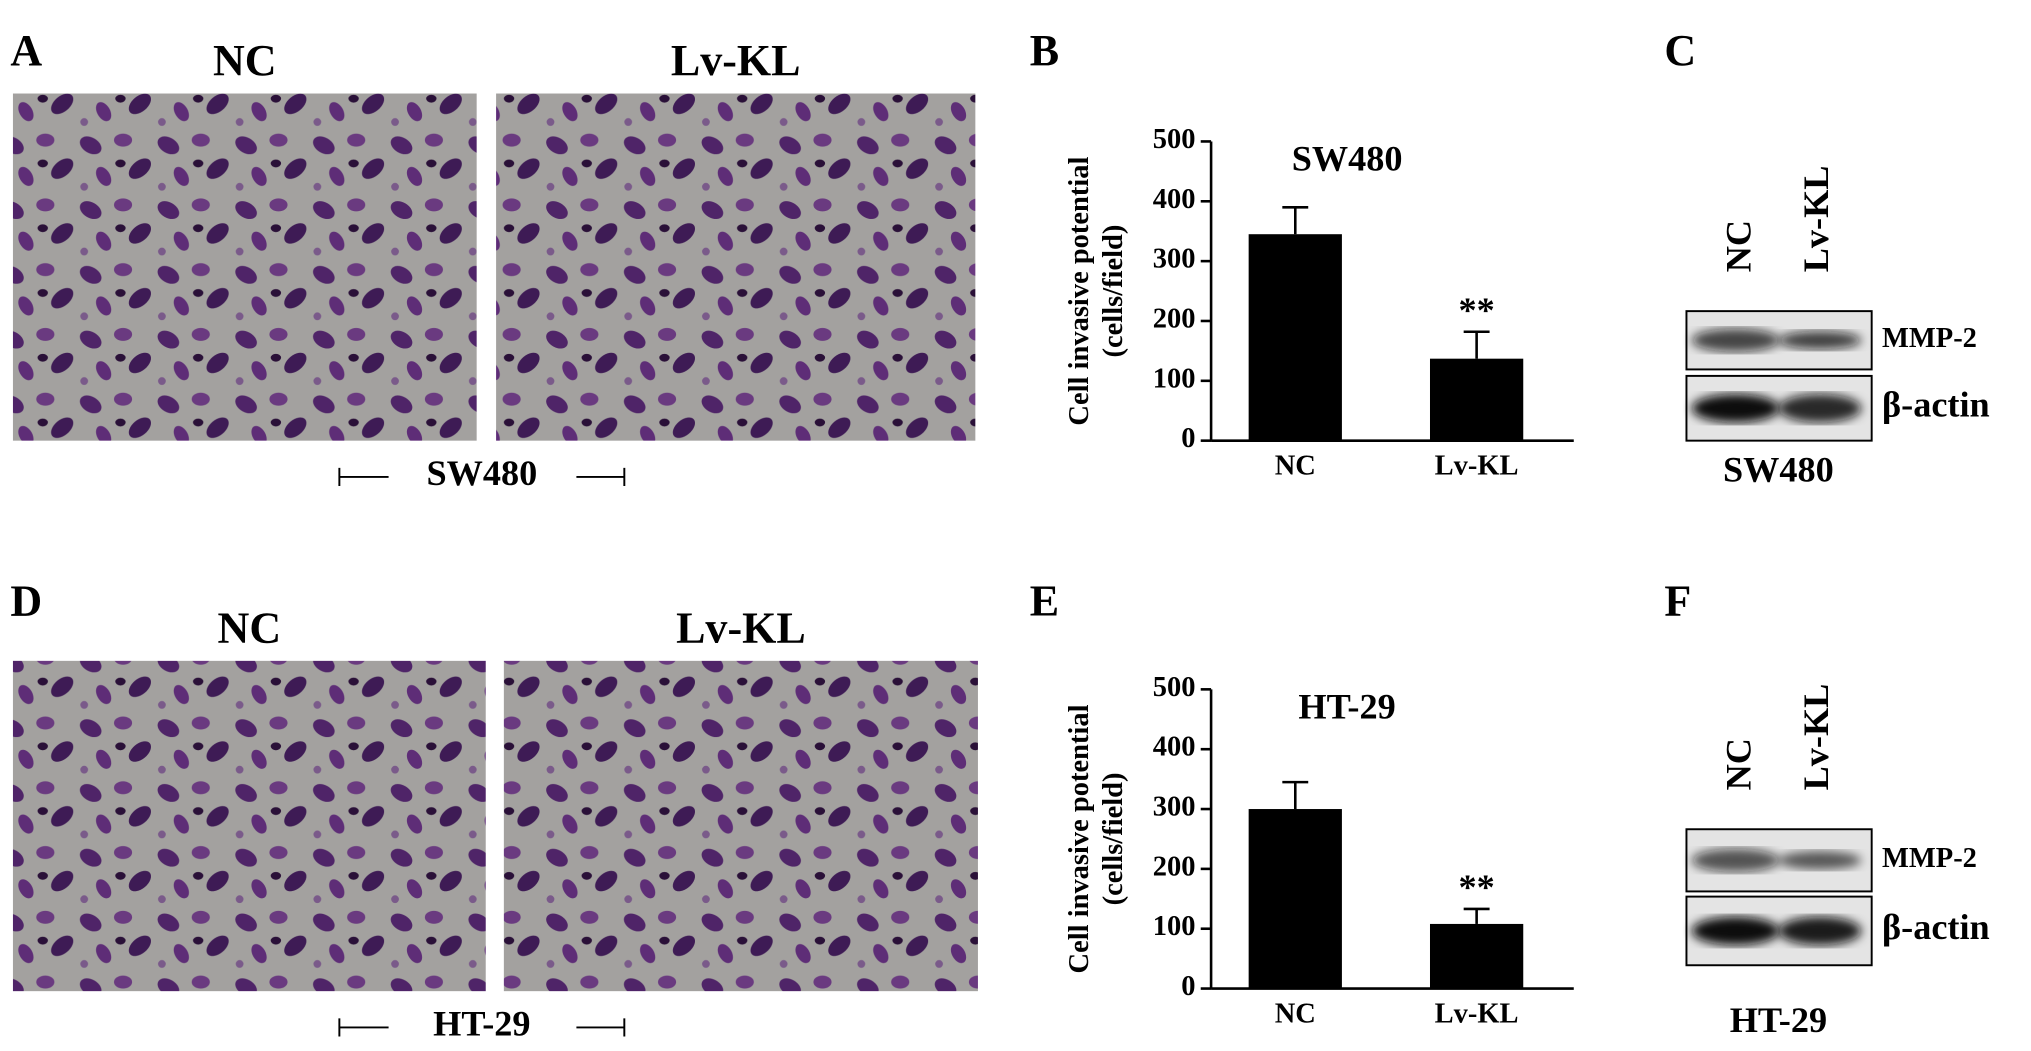 The image size is (2031, 1051). What do you see at coordinates (1347, 159) in the screenshot?
I see `chart-title: SW480` at bounding box center [1347, 159].